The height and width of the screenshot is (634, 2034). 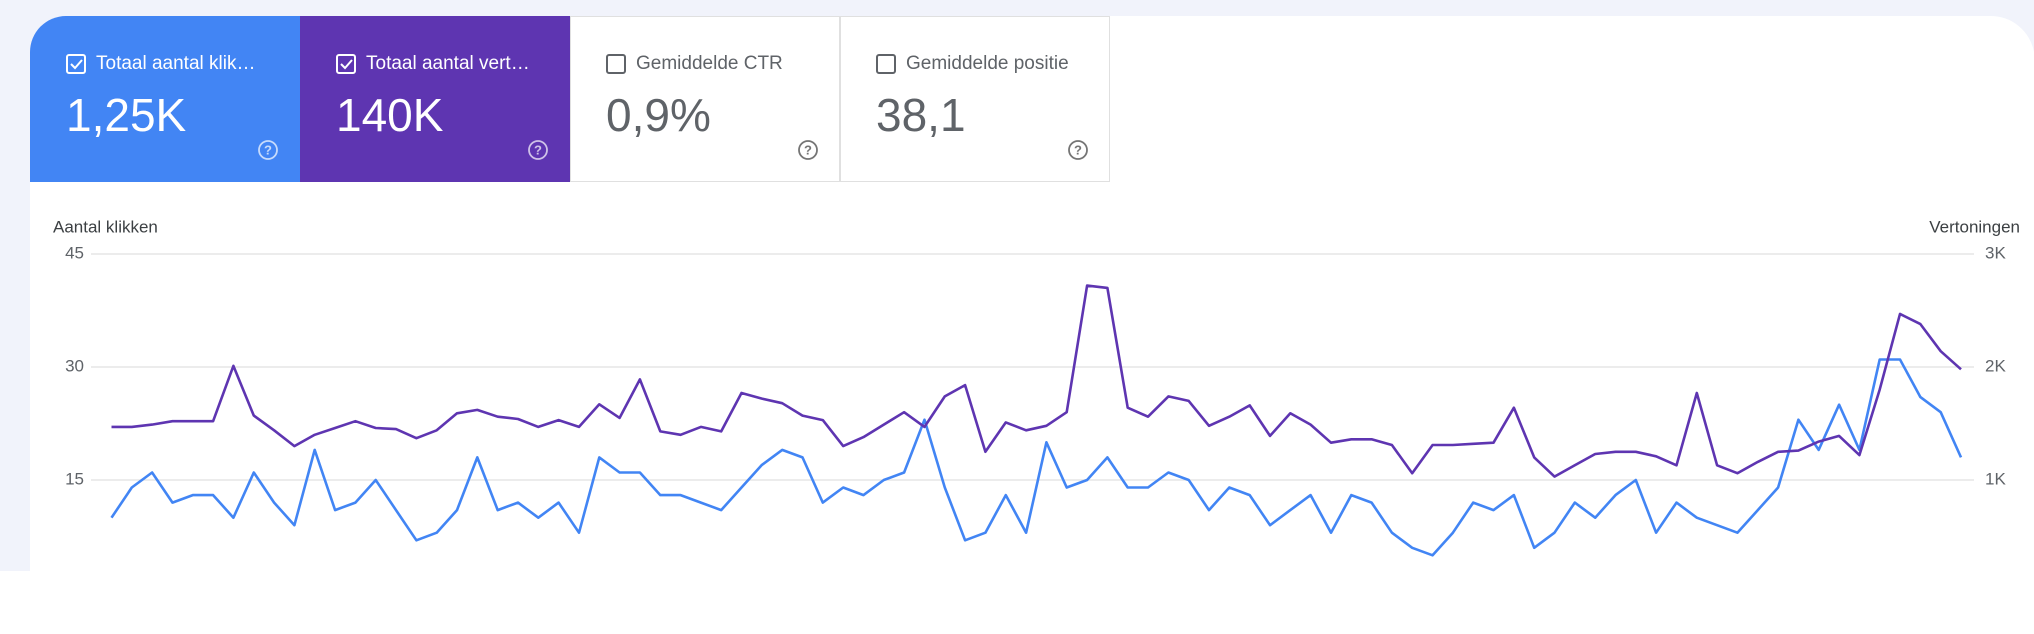 What do you see at coordinates (1995, 478) in the screenshot?
I see `y2-tick-label: 1K` at bounding box center [1995, 478].